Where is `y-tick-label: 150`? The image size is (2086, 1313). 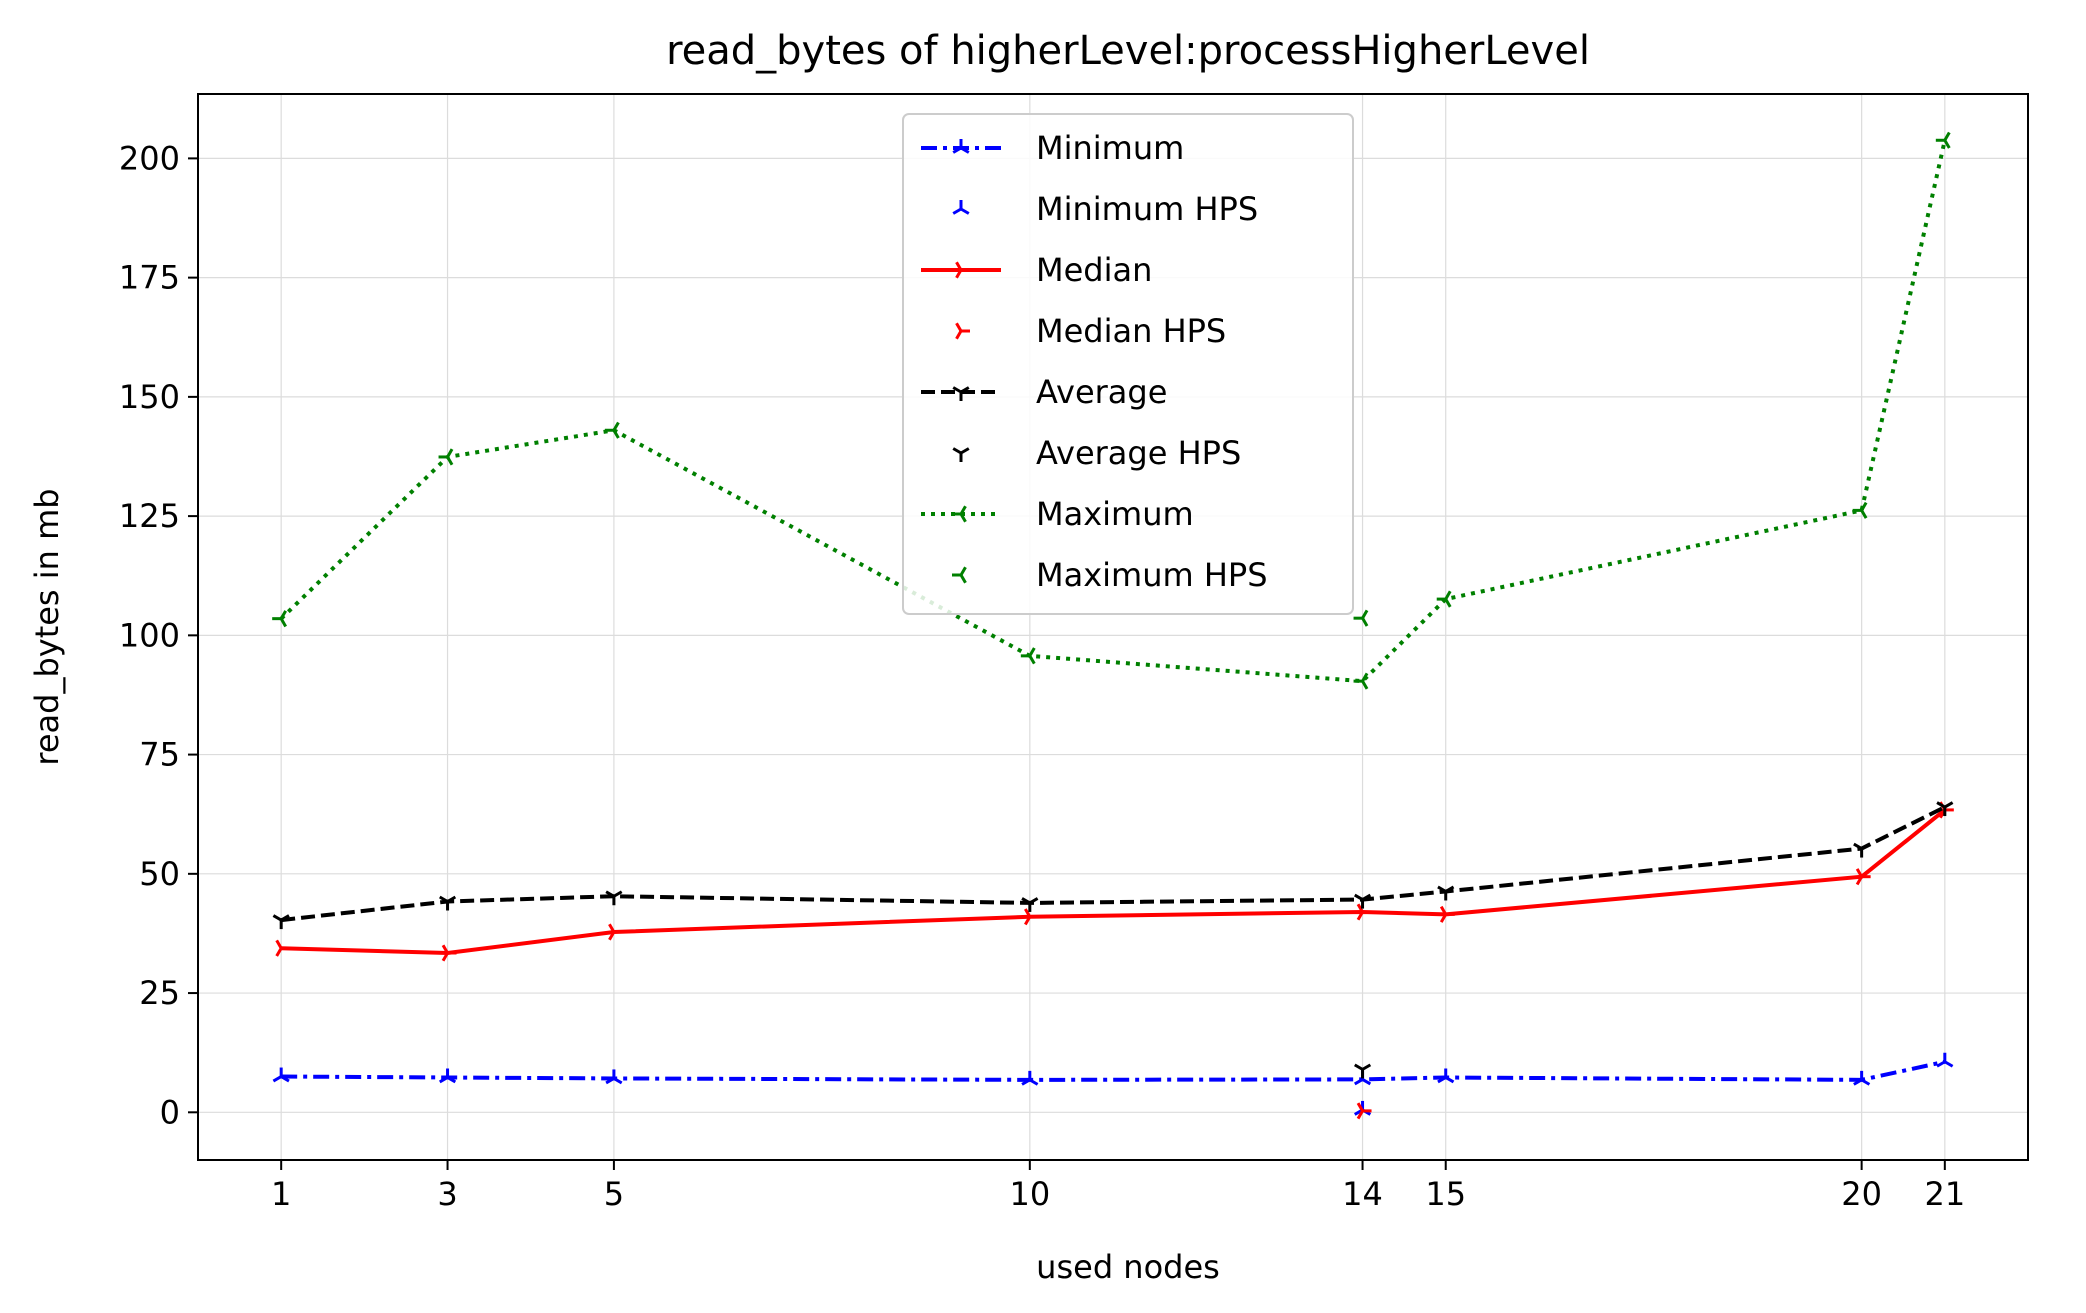
y-tick-label: 150 is located at coordinates (149, 397).